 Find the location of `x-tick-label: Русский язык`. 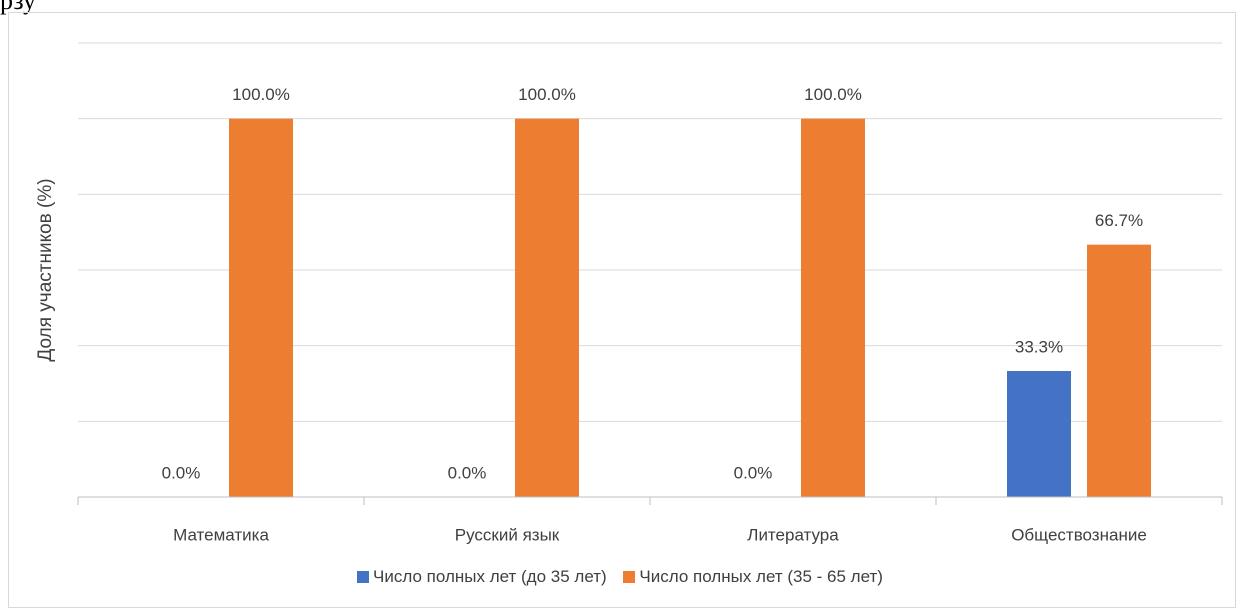

x-tick-label: Русский язык is located at coordinates (507, 534).